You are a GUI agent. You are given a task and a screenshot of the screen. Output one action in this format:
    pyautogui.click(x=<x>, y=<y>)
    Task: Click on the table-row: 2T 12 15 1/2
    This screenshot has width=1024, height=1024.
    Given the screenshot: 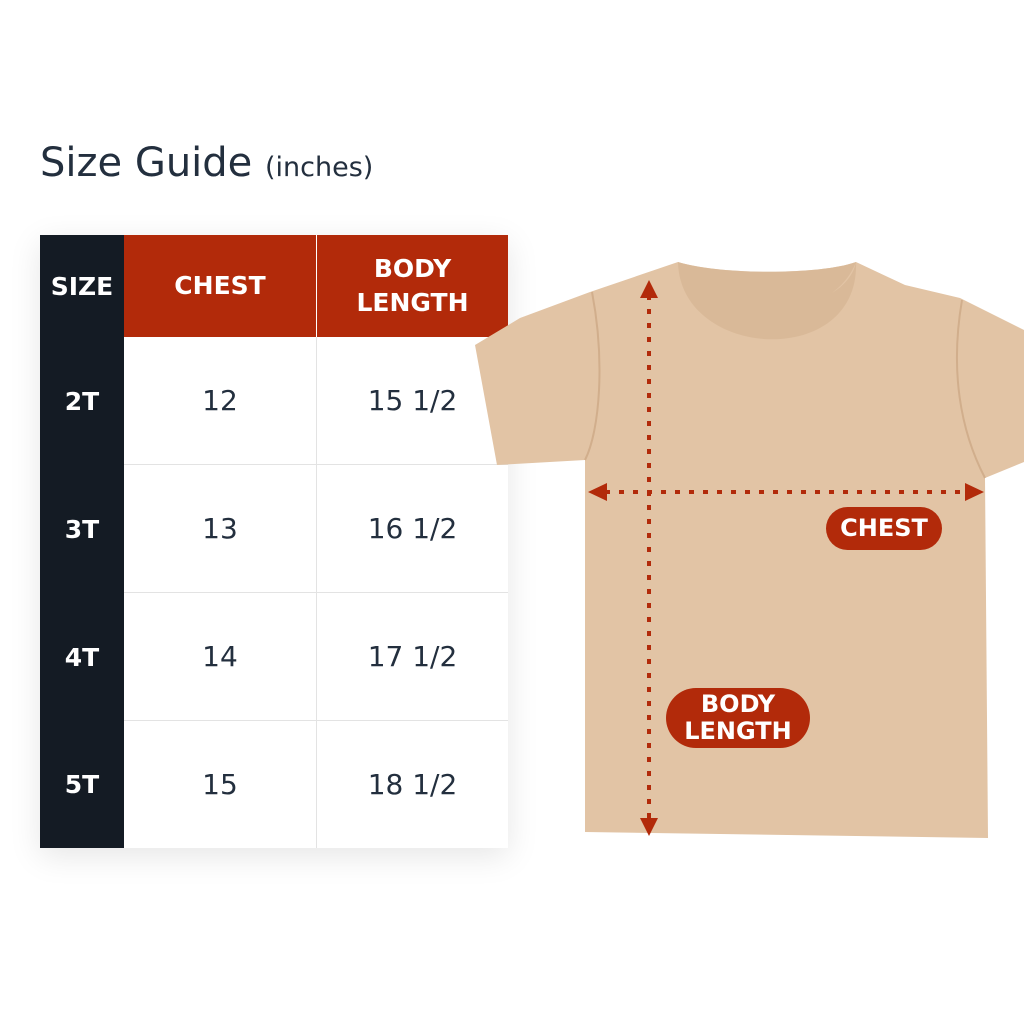 What is the action you would take?
    pyautogui.click(x=274, y=401)
    